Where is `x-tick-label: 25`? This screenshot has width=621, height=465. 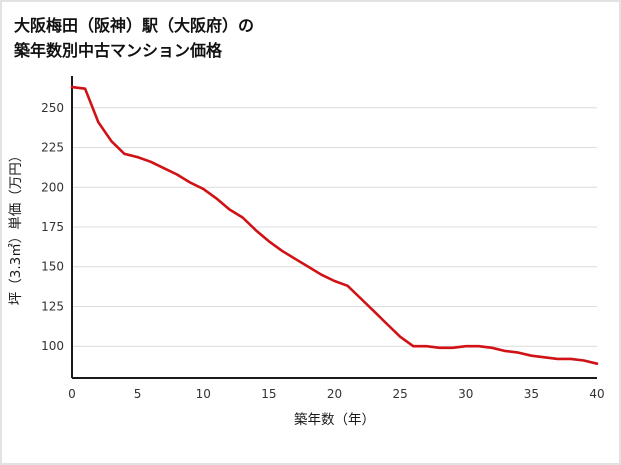 x-tick-label: 25 is located at coordinates (399, 394).